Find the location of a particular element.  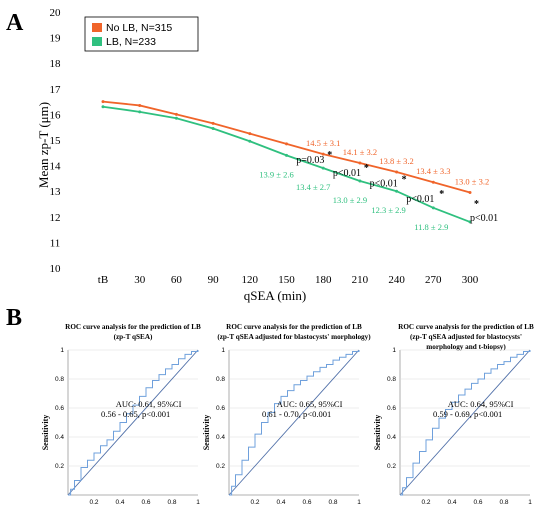

panel-b-letter: B is located at coordinates (14, 318).